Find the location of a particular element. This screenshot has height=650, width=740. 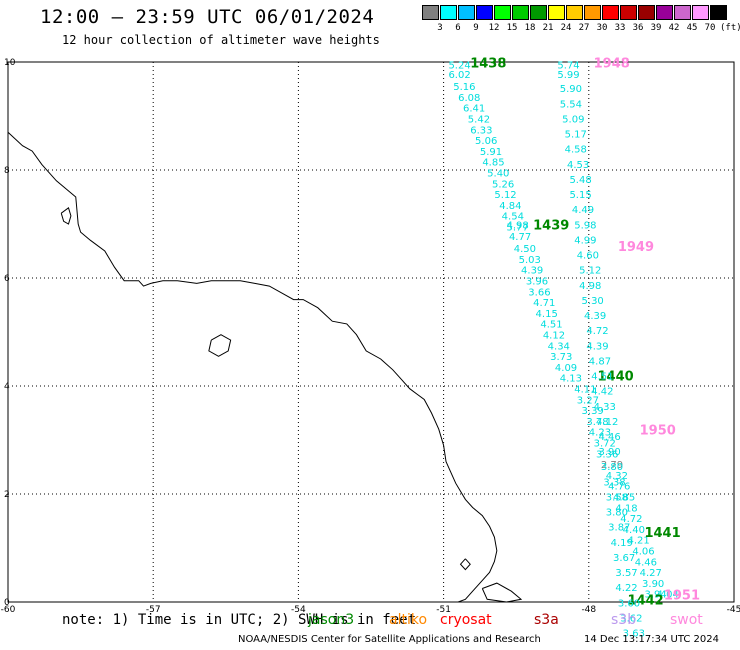

wave-height-value: 4.87 is located at coordinates (600, 361).